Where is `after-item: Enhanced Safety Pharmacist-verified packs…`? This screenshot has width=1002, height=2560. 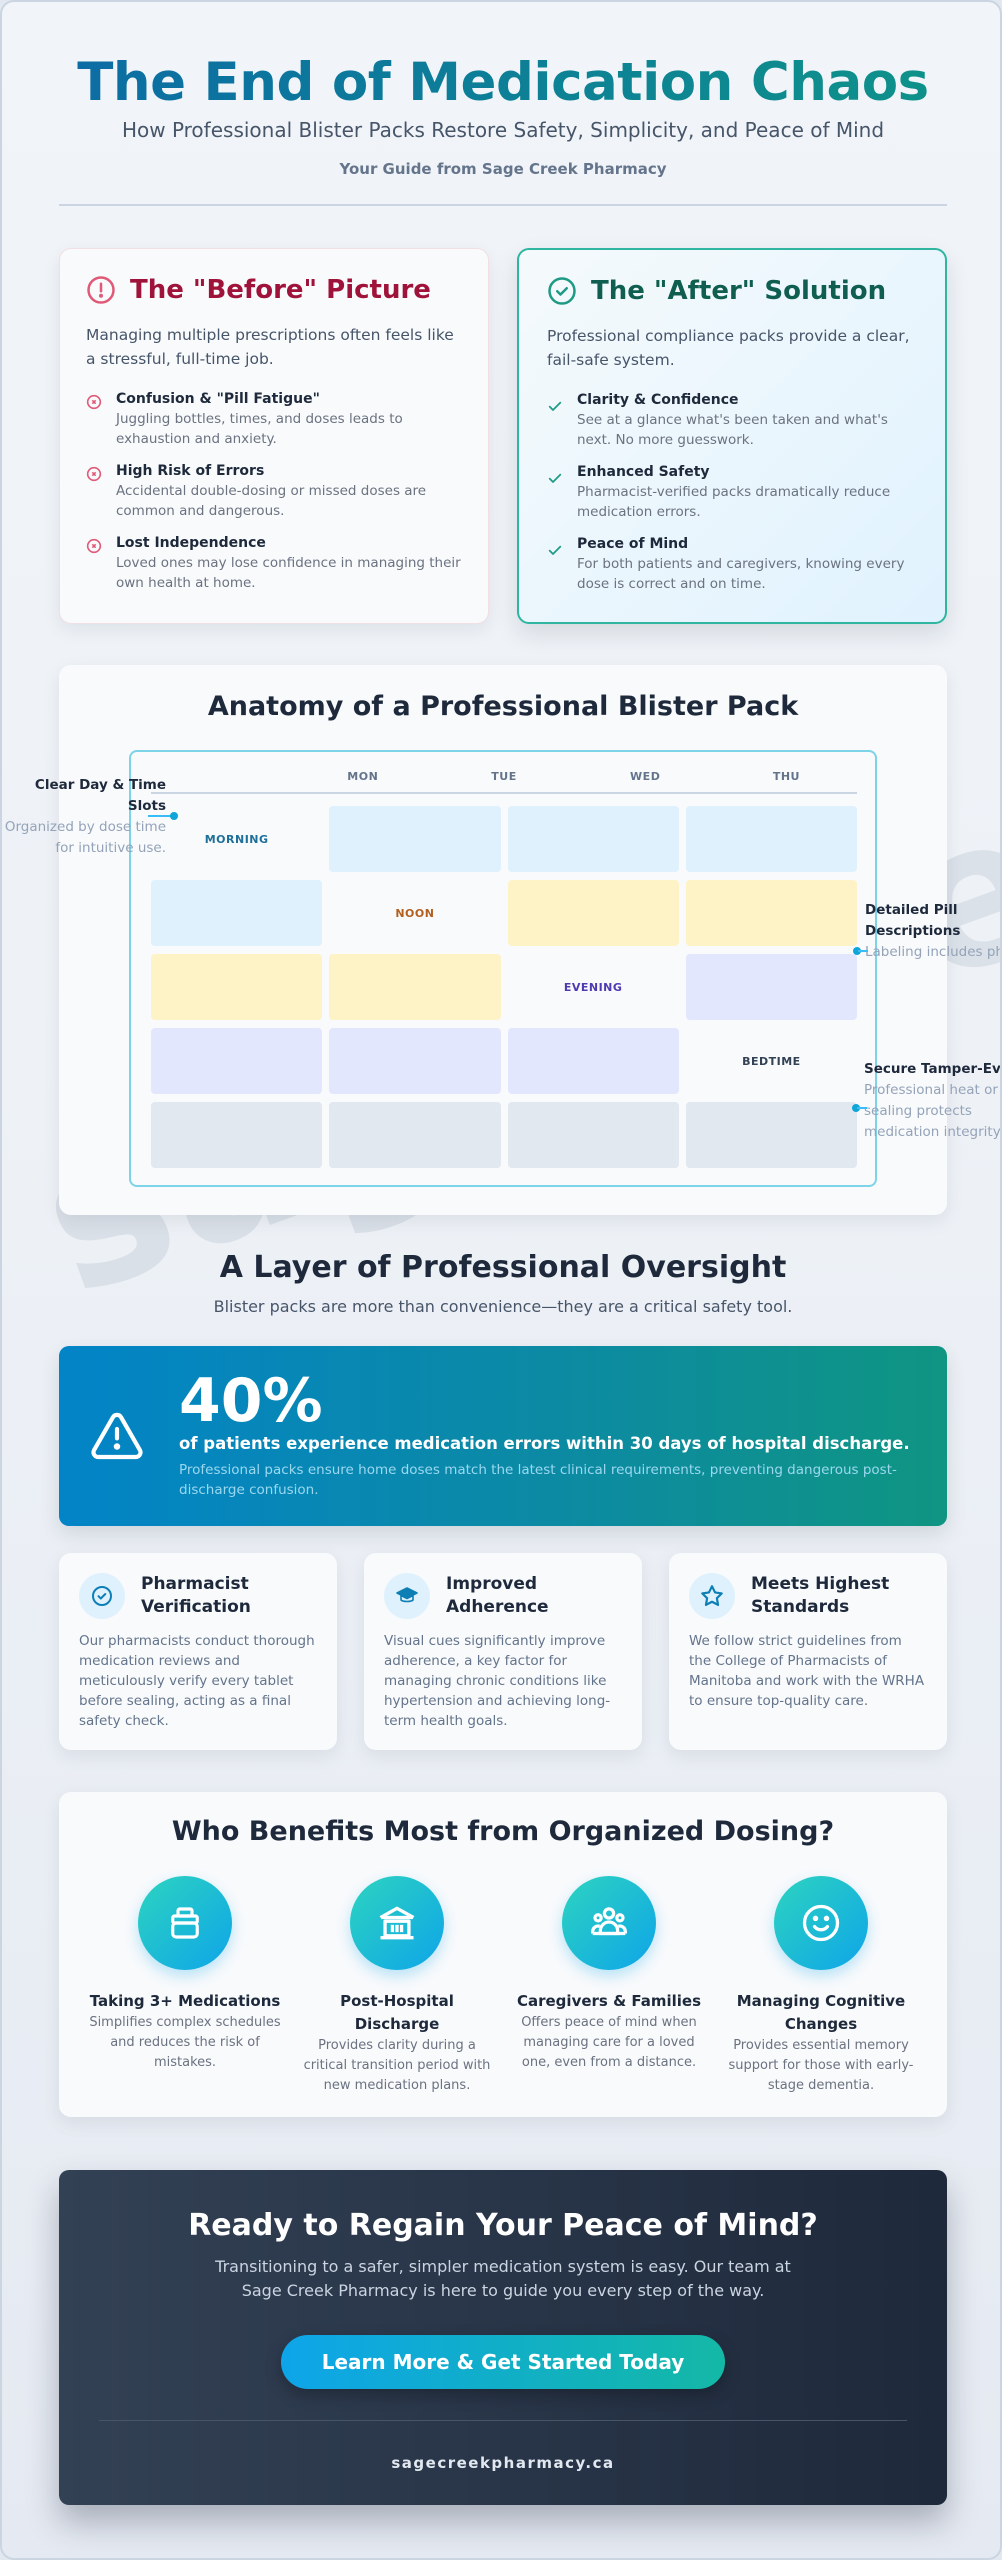 after-item: Enhanced Safety Pharmacist-verified packs… is located at coordinates (733, 493).